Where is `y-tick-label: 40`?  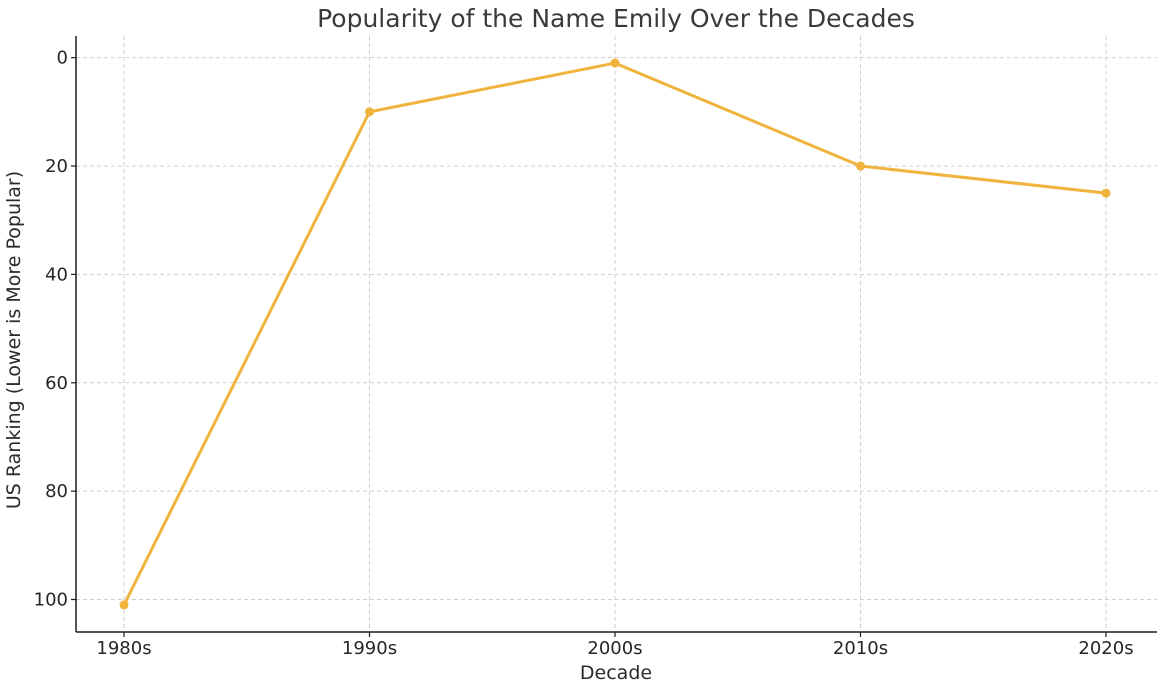 y-tick-label: 40 is located at coordinates (56, 274).